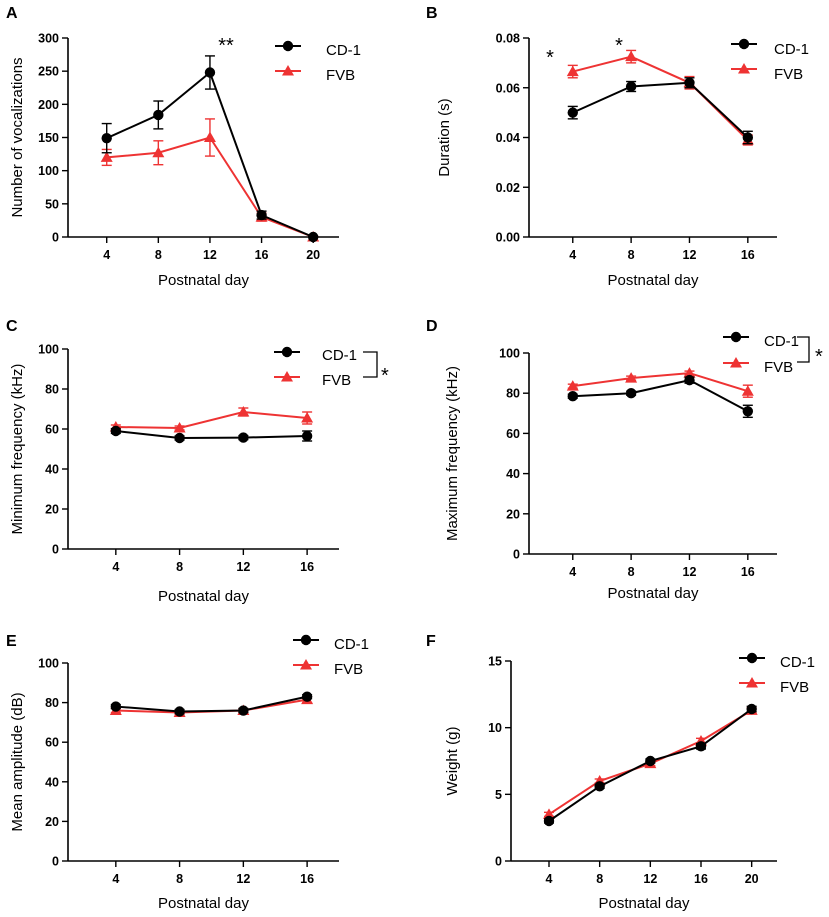 This screenshot has width=829, height=917. What do you see at coordinates (432, 13) in the screenshot?
I see `panel-letter: B` at bounding box center [432, 13].